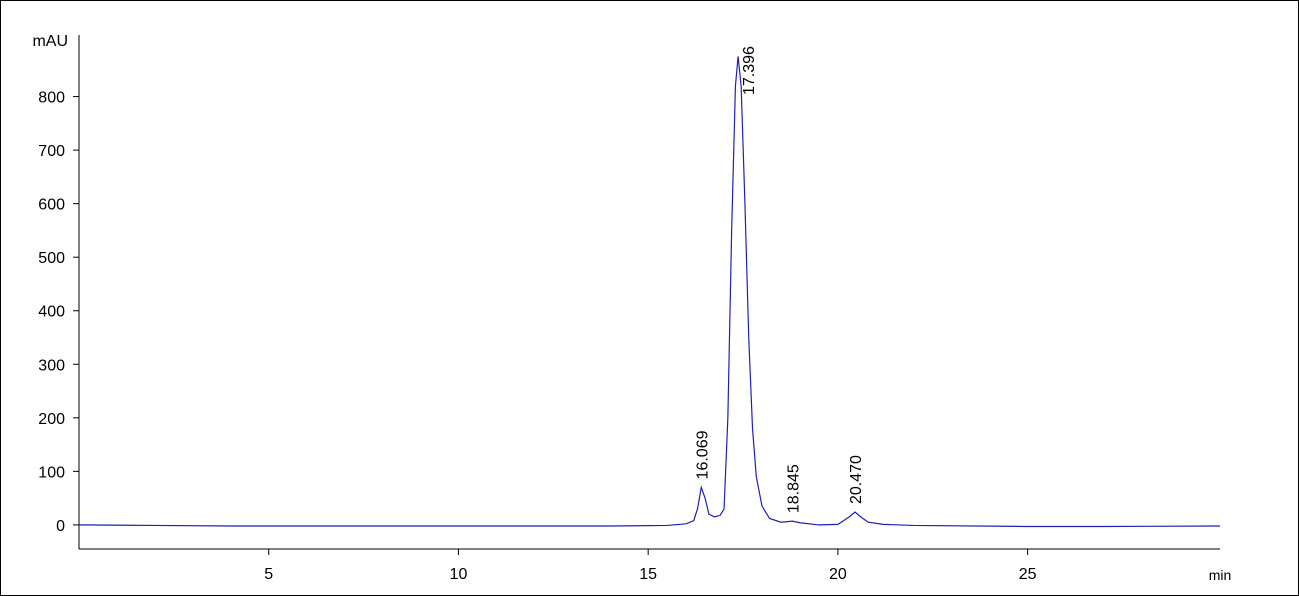 The height and width of the screenshot is (596, 1299). I want to click on y-axis-label: mAU, so click(50, 41).